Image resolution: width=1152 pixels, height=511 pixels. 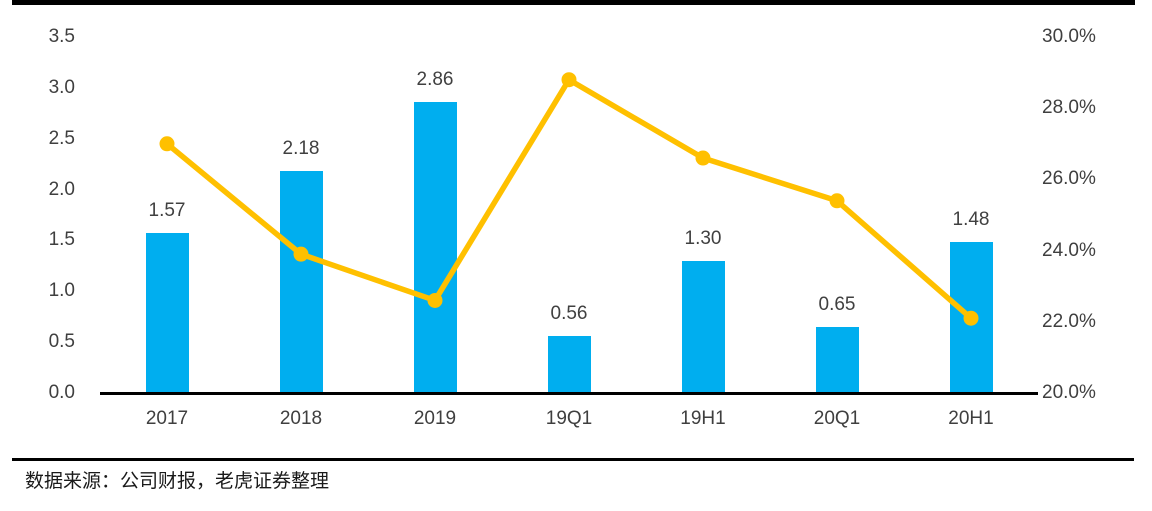 I want to click on x-axis-category-label: 19Q1, so click(x=569, y=418).